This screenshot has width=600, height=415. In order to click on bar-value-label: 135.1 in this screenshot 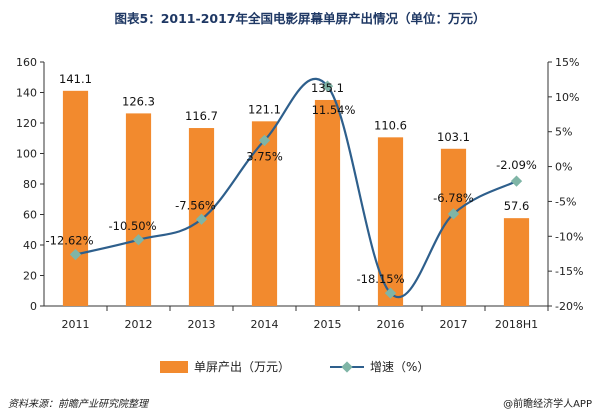, I will do `click(327, 88)`.